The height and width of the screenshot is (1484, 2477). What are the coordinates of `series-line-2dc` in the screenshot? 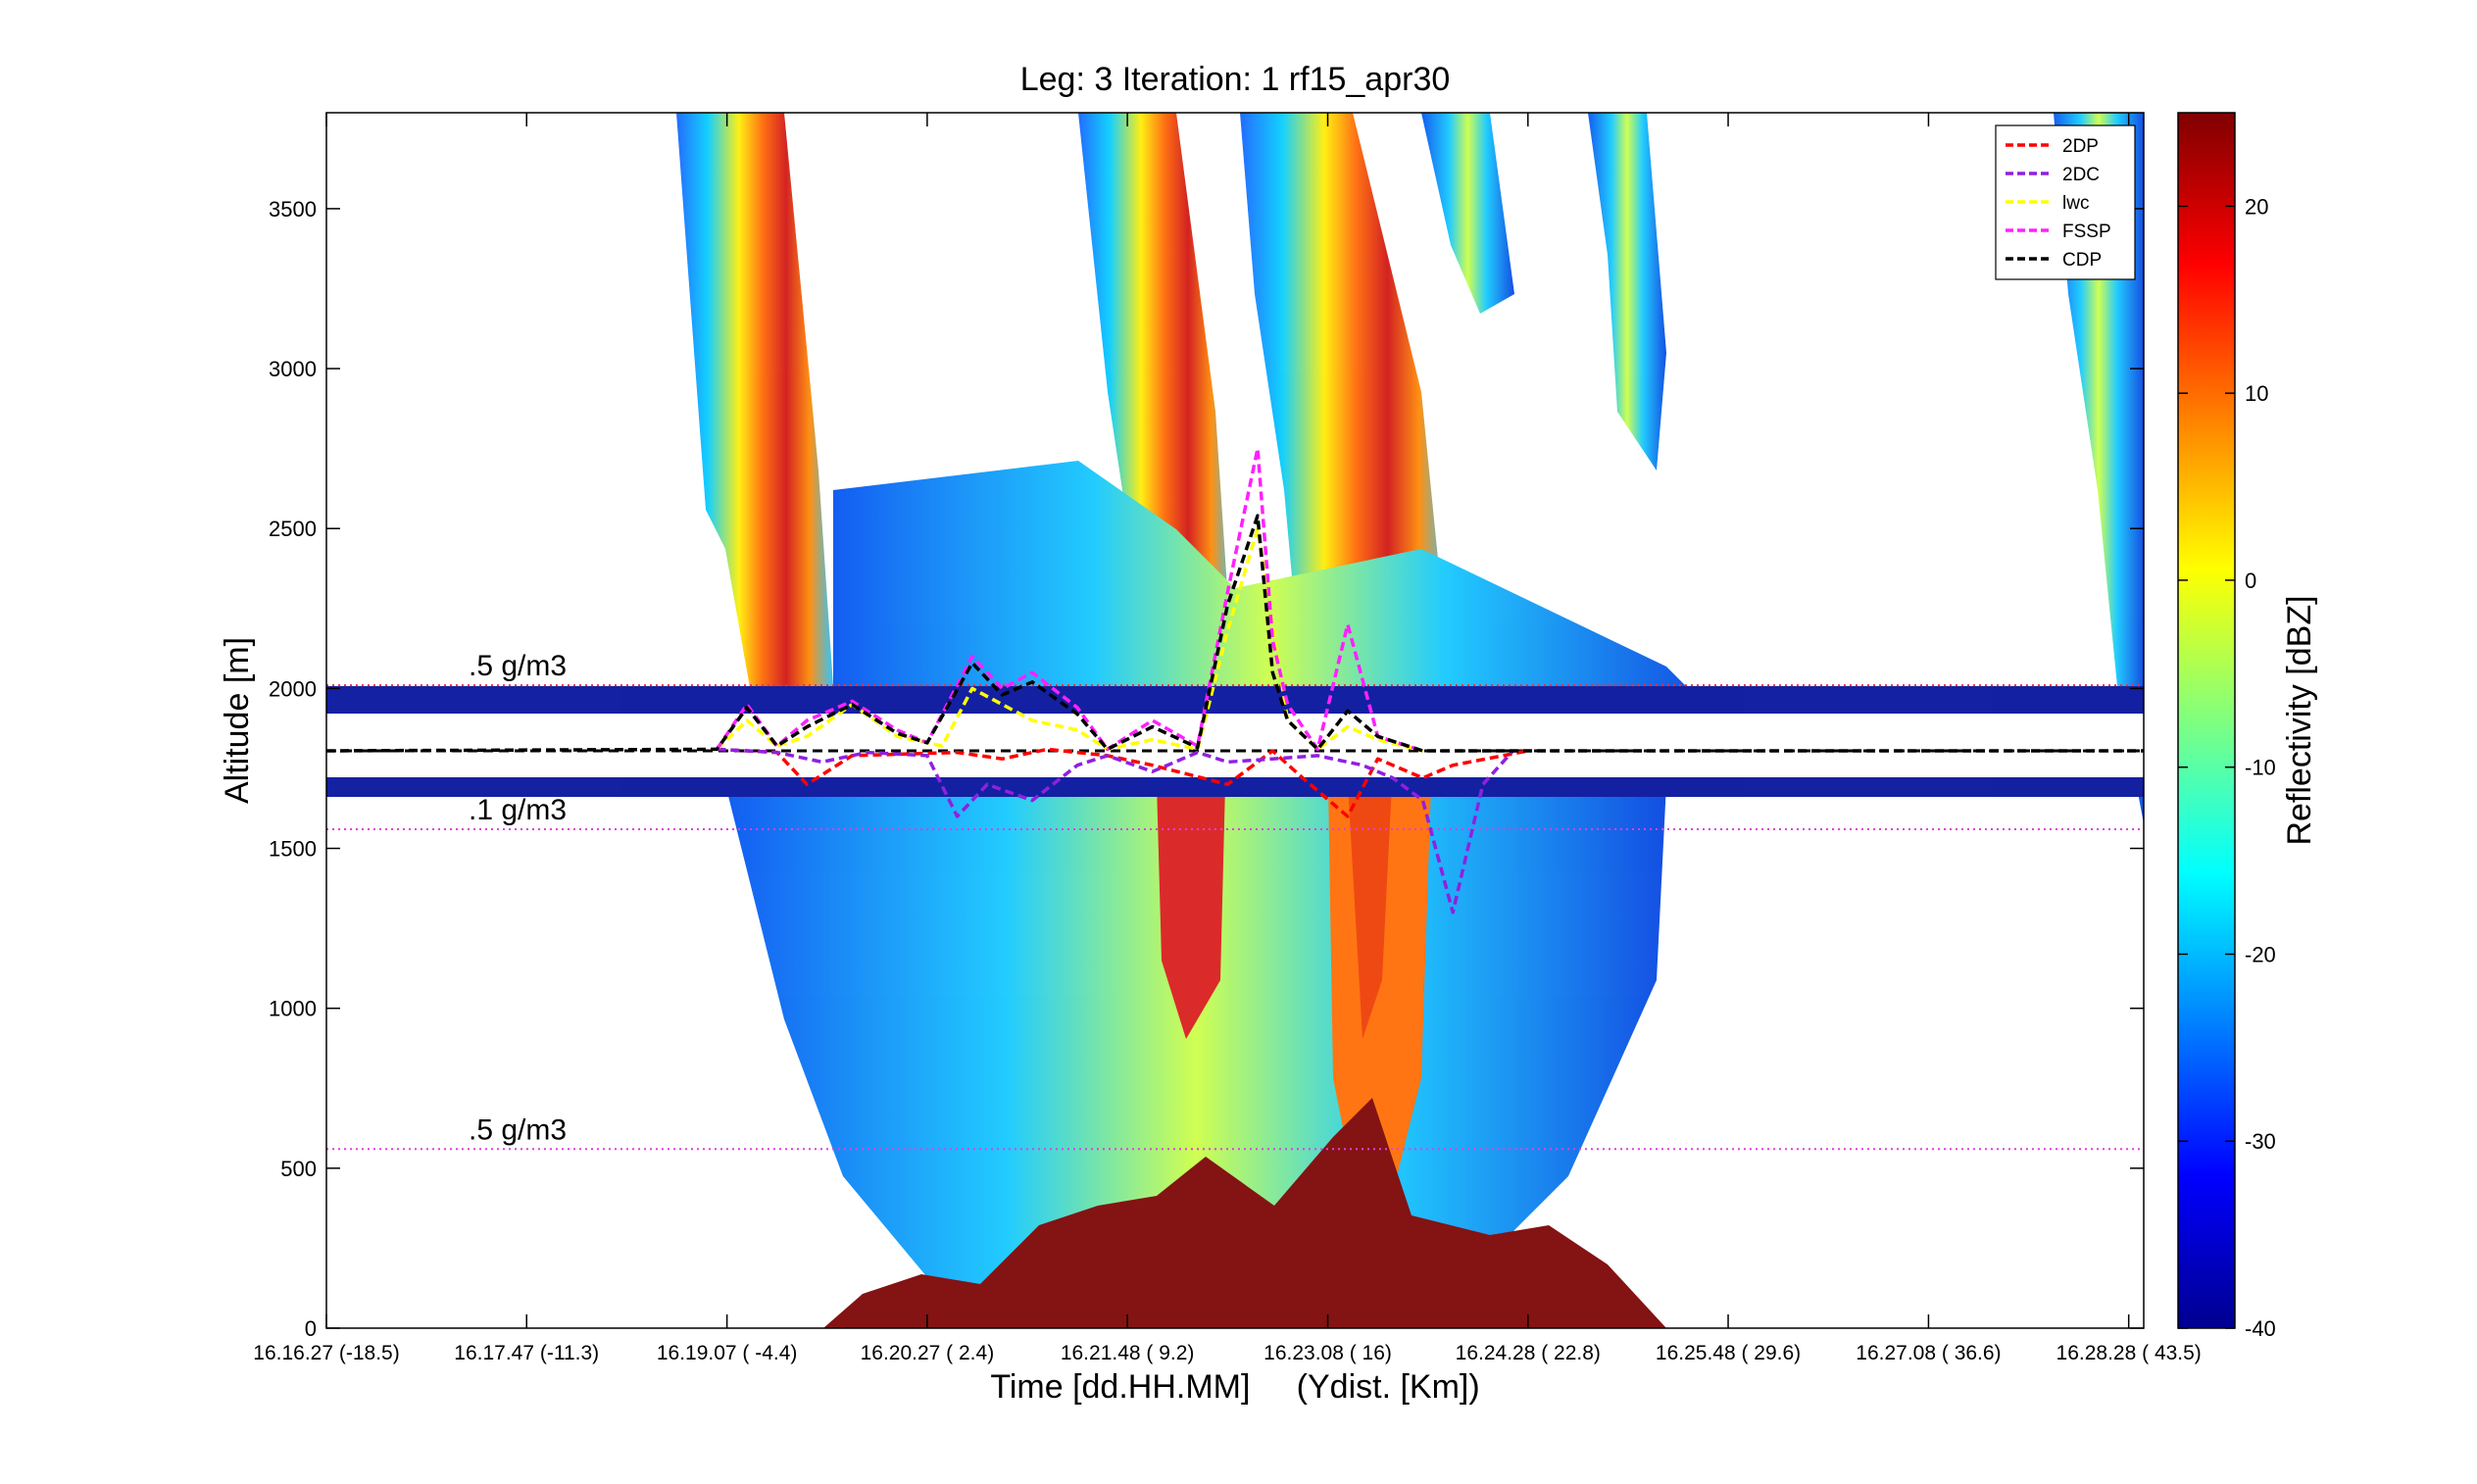 It's located at (1115, 831).